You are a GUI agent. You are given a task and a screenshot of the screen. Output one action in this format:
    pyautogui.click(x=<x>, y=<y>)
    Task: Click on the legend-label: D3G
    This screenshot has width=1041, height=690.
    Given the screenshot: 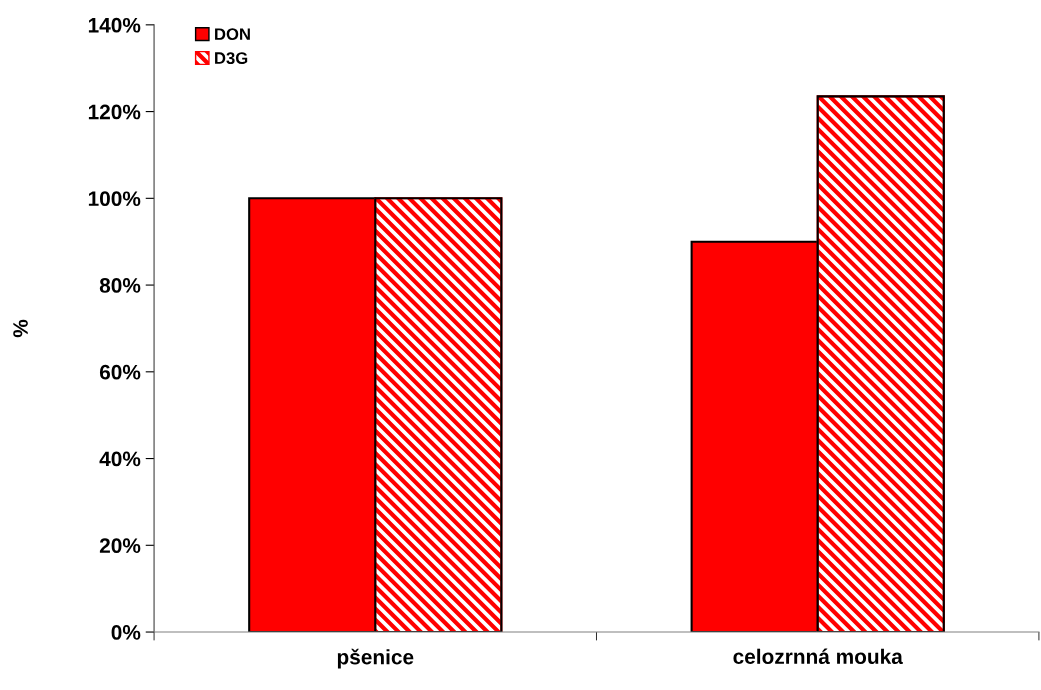 What is the action you would take?
    pyautogui.click(x=231, y=58)
    